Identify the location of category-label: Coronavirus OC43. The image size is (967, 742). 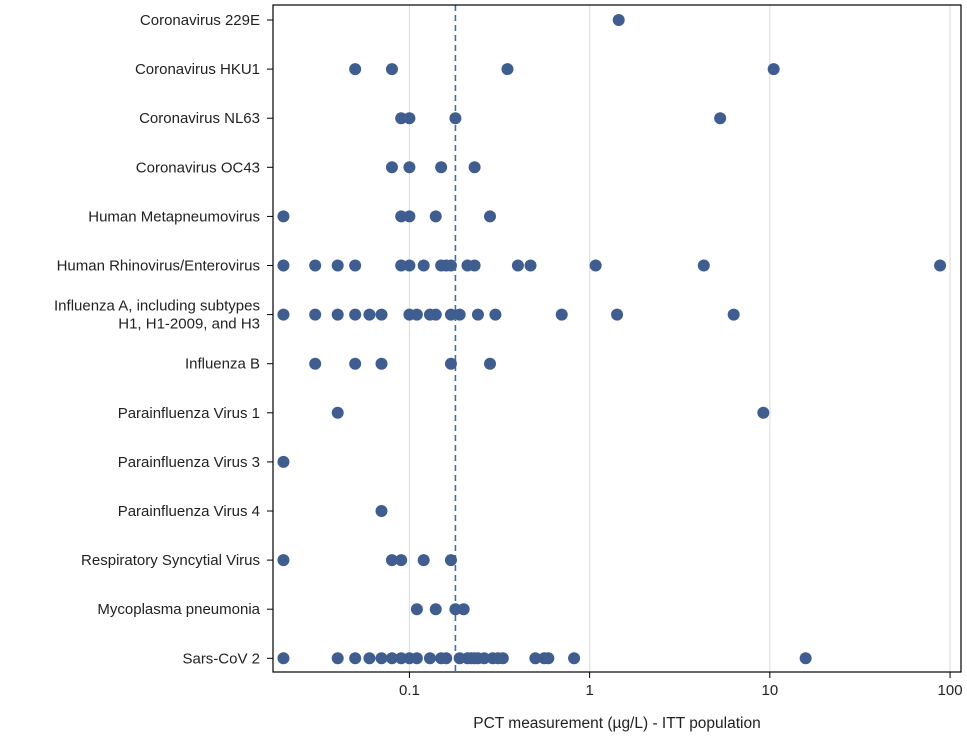
(198, 167).